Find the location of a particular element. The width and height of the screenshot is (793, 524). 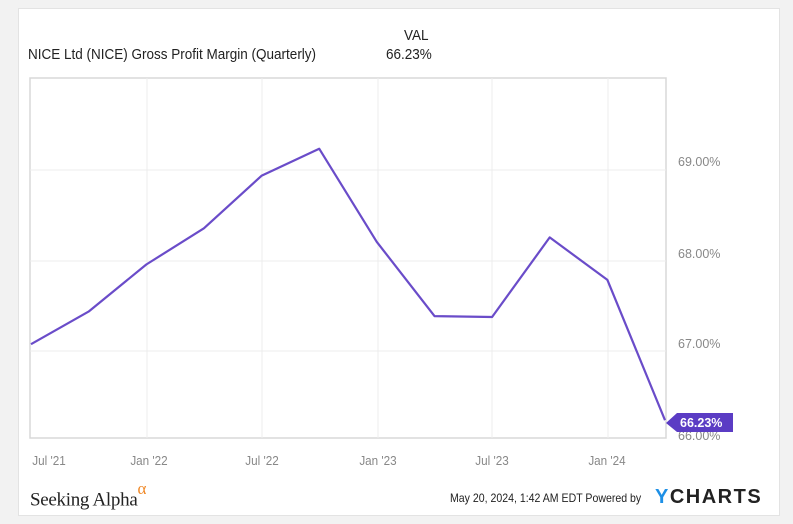

last-value-label: 66.23% is located at coordinates (701, 423).